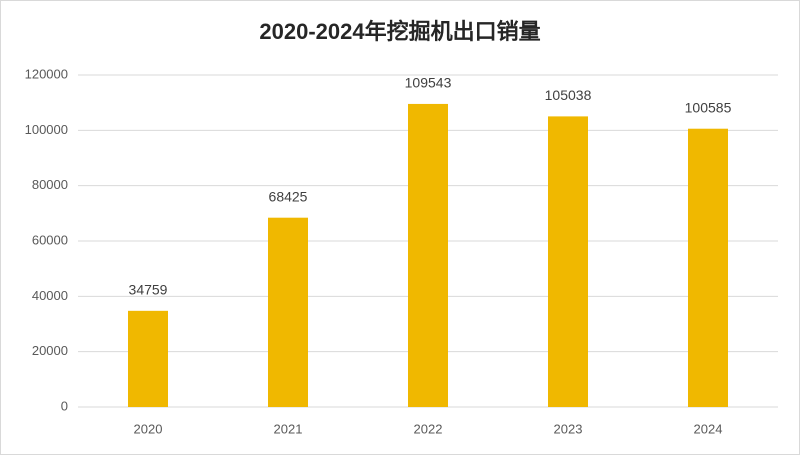  Describe the element at coordinates (568, 95) in the screenshot. I see `data-label: 105038` at that location.